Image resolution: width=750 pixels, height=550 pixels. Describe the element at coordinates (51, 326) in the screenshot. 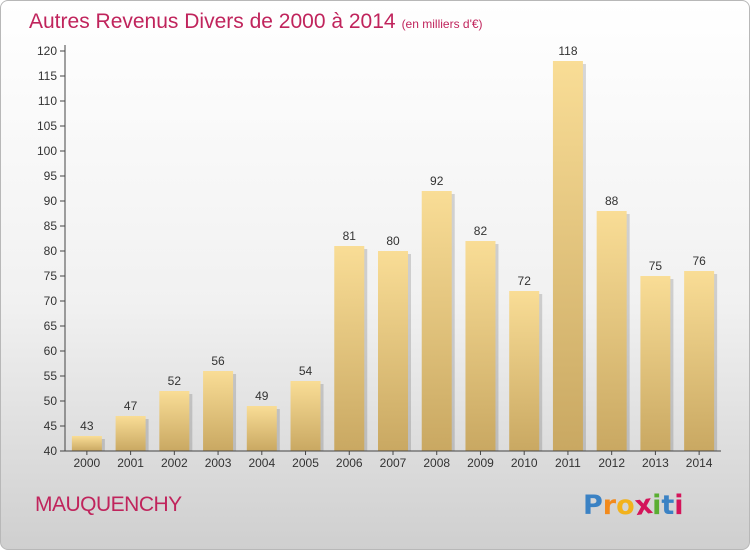

I see `y-tick-label: 65` at that location.